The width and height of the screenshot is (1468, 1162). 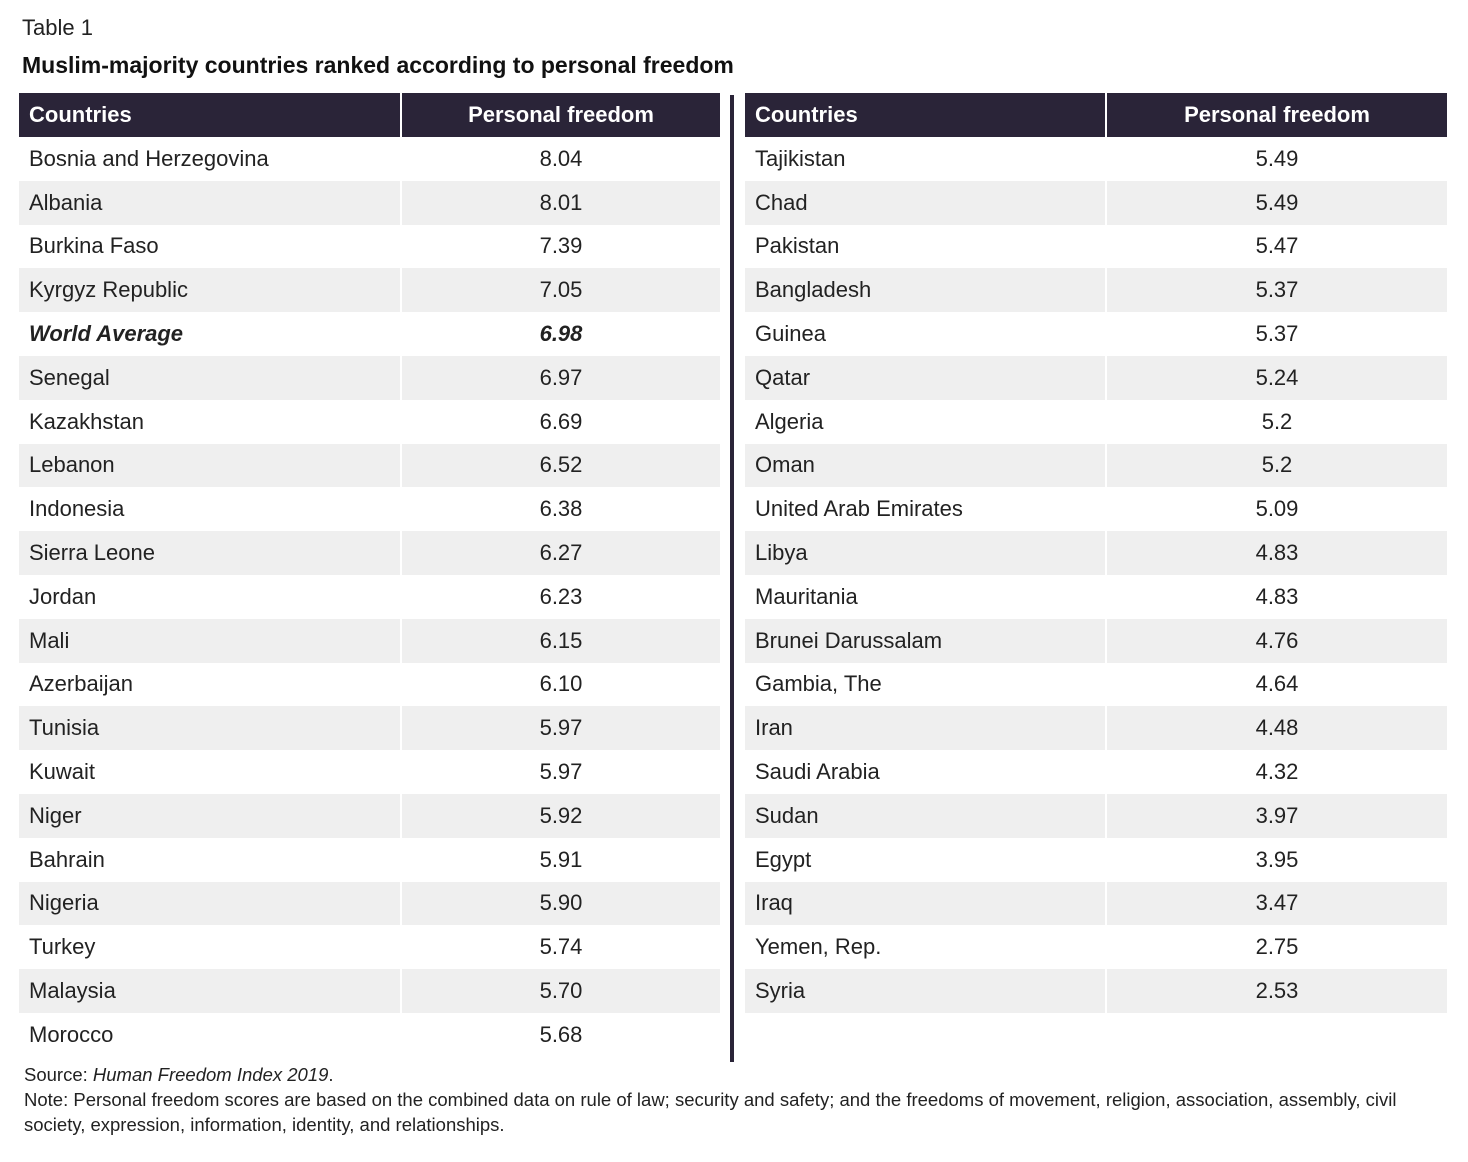 What do you see at coordinates (561, 290) in the screenshot?
I see `freedom-score-cell: 7.05` at bounding box center [561, 290].